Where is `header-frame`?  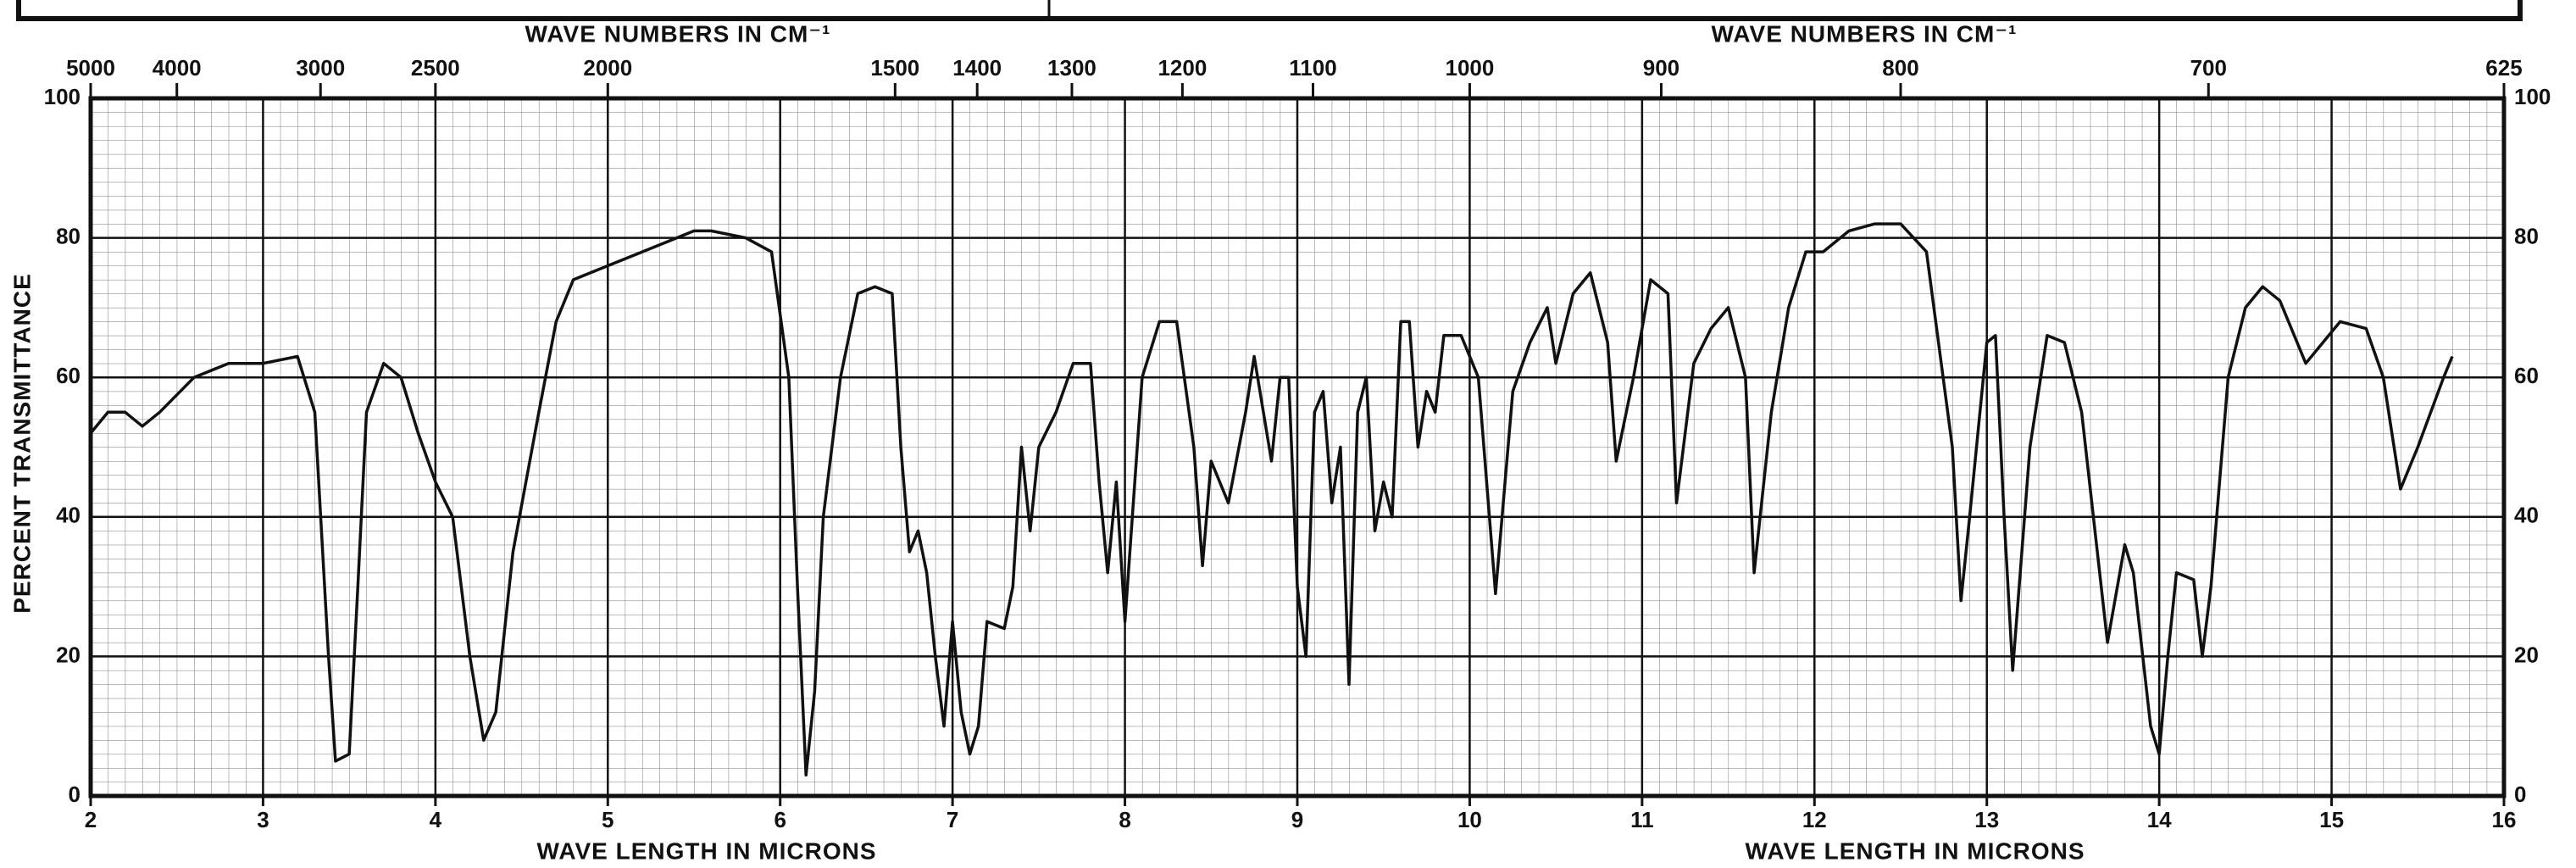 header-frame is located at coordinates (1269, 10).